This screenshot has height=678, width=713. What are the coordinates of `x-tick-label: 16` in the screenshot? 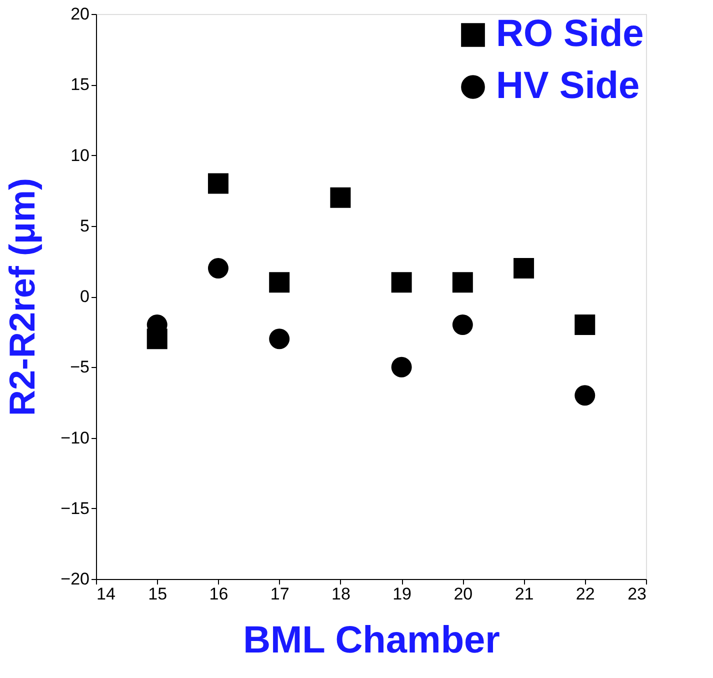 It's located at (218, 594).